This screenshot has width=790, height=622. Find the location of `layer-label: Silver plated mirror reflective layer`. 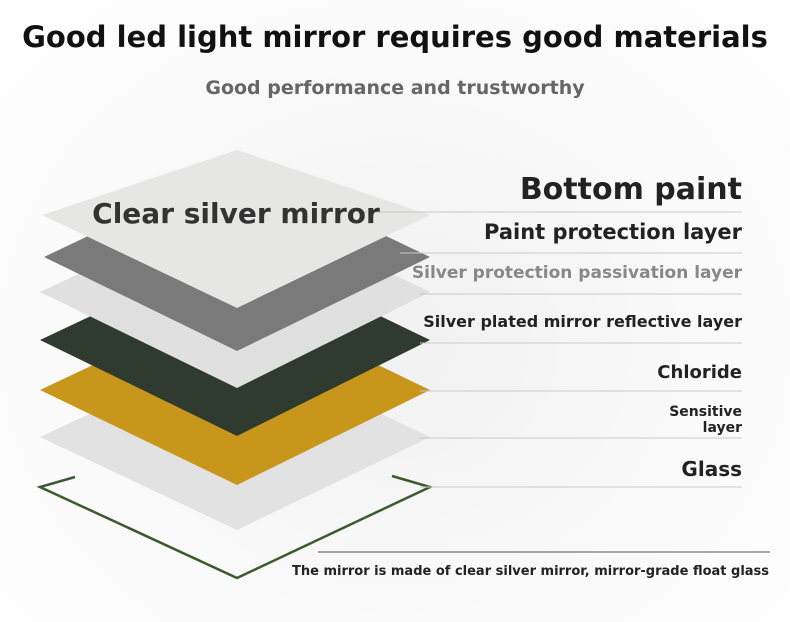

layer-label: Silver plated mirror reflective layer is located at coordinates (582, 321).